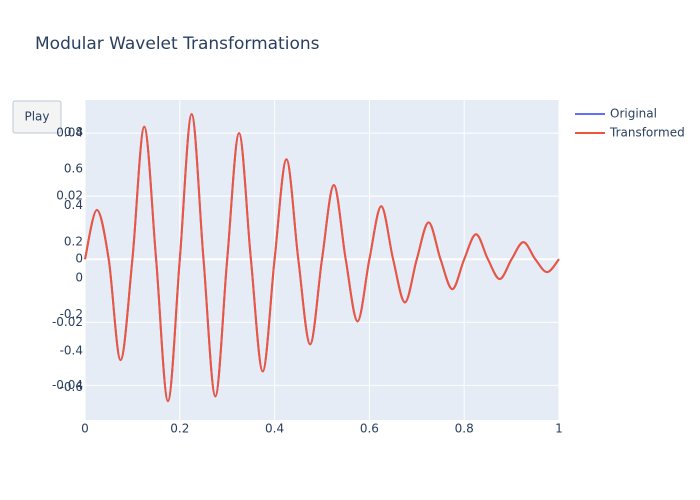  Describe the element at coordinates (73, 241) in the screenshot. I see `y-tick-label: 0.2` at that location.